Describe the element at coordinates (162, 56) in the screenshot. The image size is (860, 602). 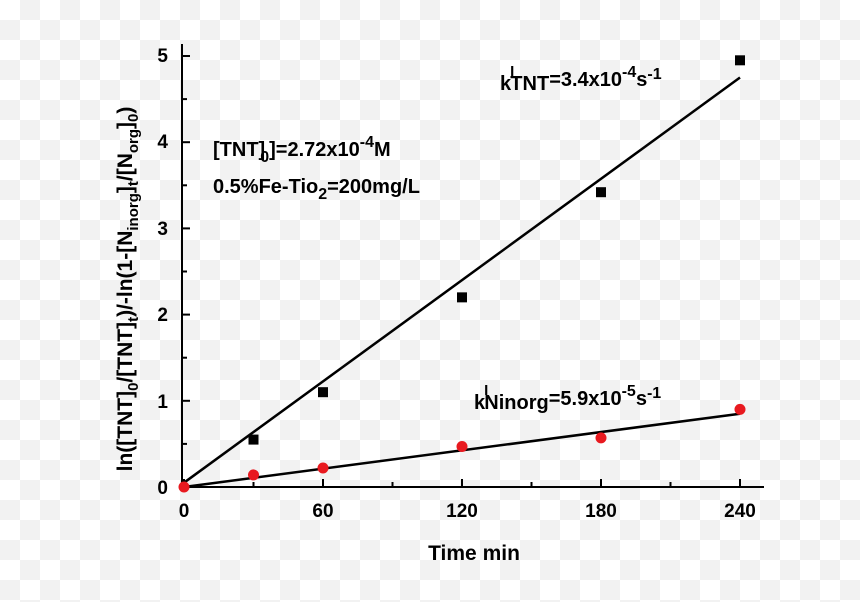
I see `y-tick-label: 5` at that location.